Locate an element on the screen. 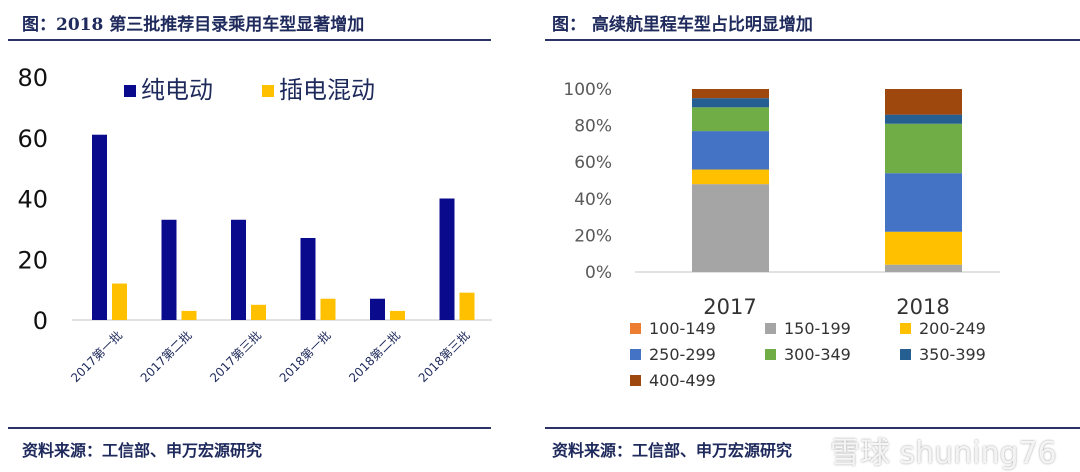 This screenshot has width=1080, height=472. left-title-rule is located at coordinates (249, 40).